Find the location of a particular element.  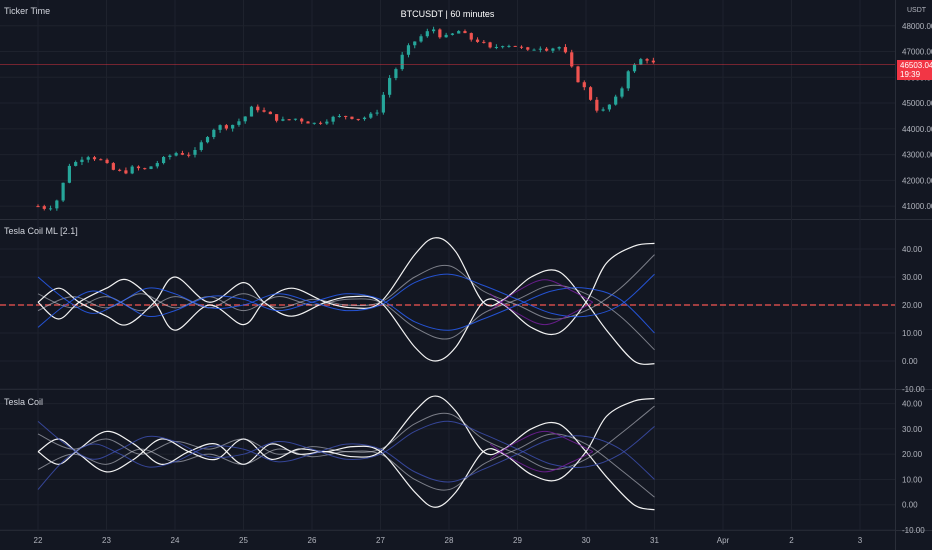

price-tick-label: 10.00 is located at coordinates (912, 333).